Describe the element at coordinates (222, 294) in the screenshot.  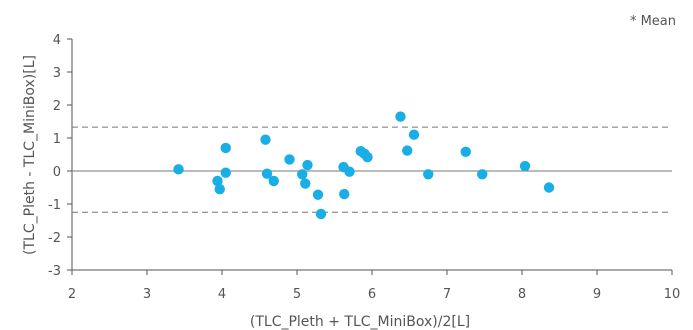
I see `x-tick-label: 4` at that location.